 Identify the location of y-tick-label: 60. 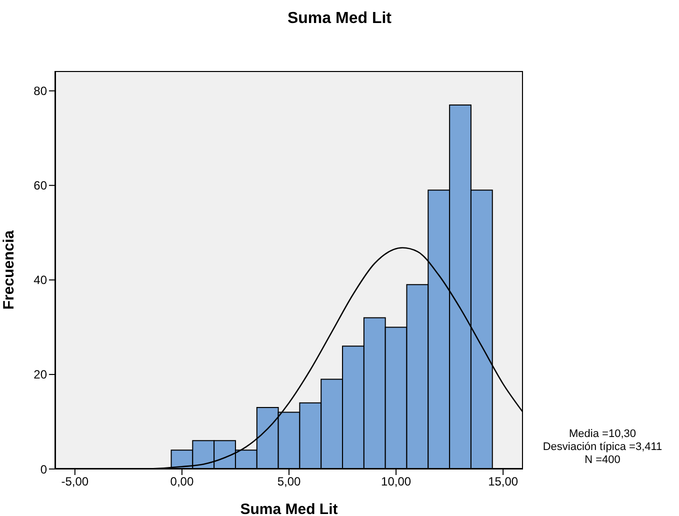
(41, 185).